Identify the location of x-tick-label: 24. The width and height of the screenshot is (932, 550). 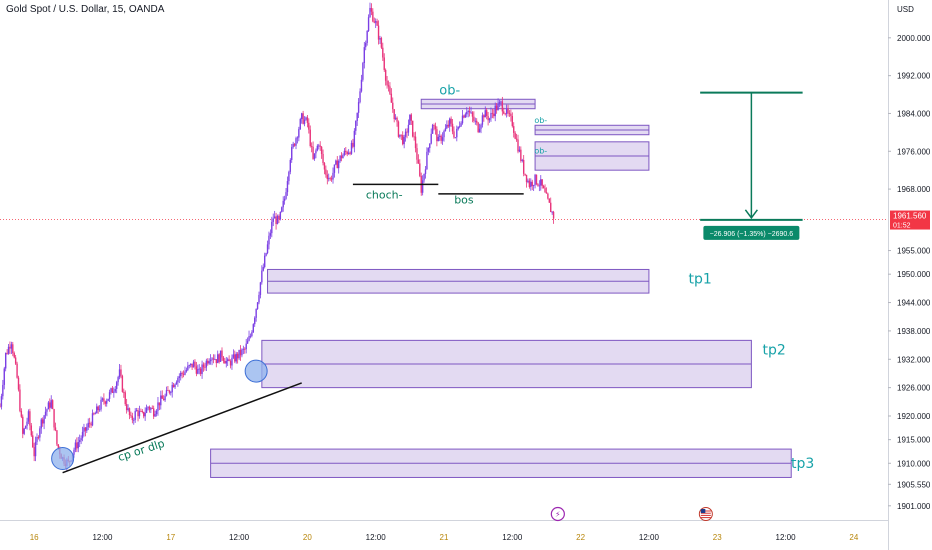
(853, 537).